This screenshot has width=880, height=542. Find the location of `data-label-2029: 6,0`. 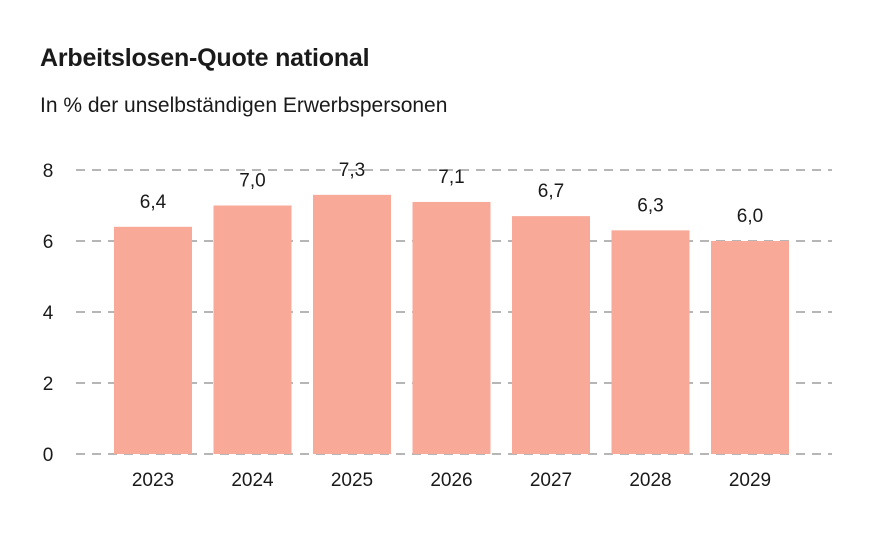

data-label-2029: 6,0 is located at coordinates (750, 216).